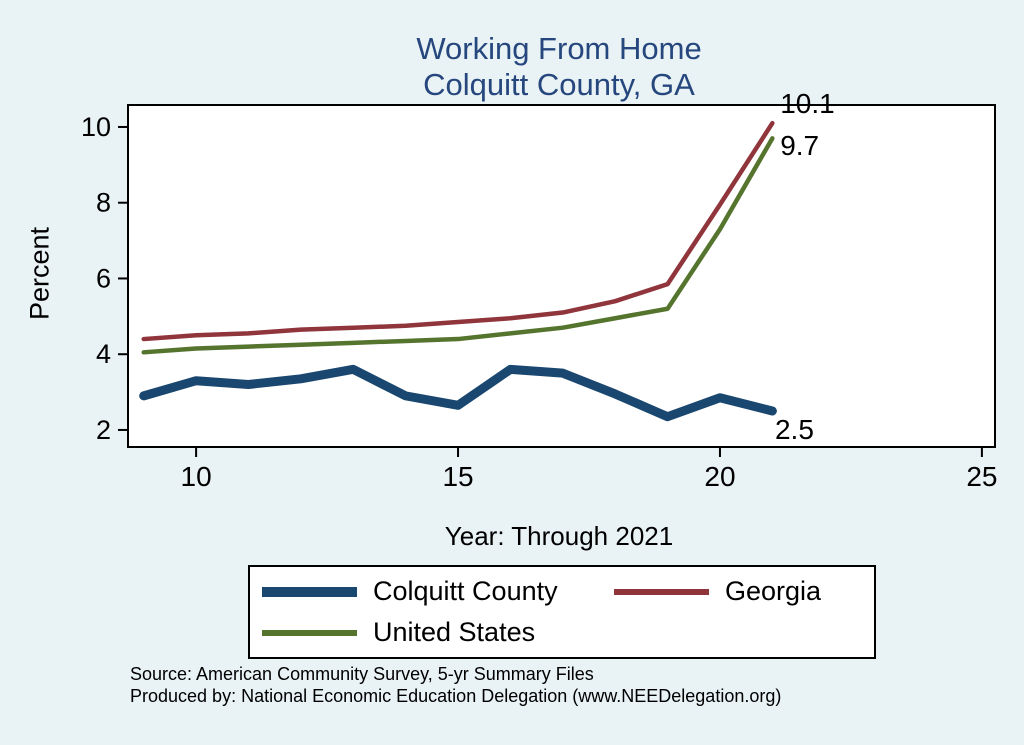 This screenshot has width=1024, height=745. Describe the element at coordinates (103, 430) in the screenshot. I see `y-tick-label: 2` at that location.